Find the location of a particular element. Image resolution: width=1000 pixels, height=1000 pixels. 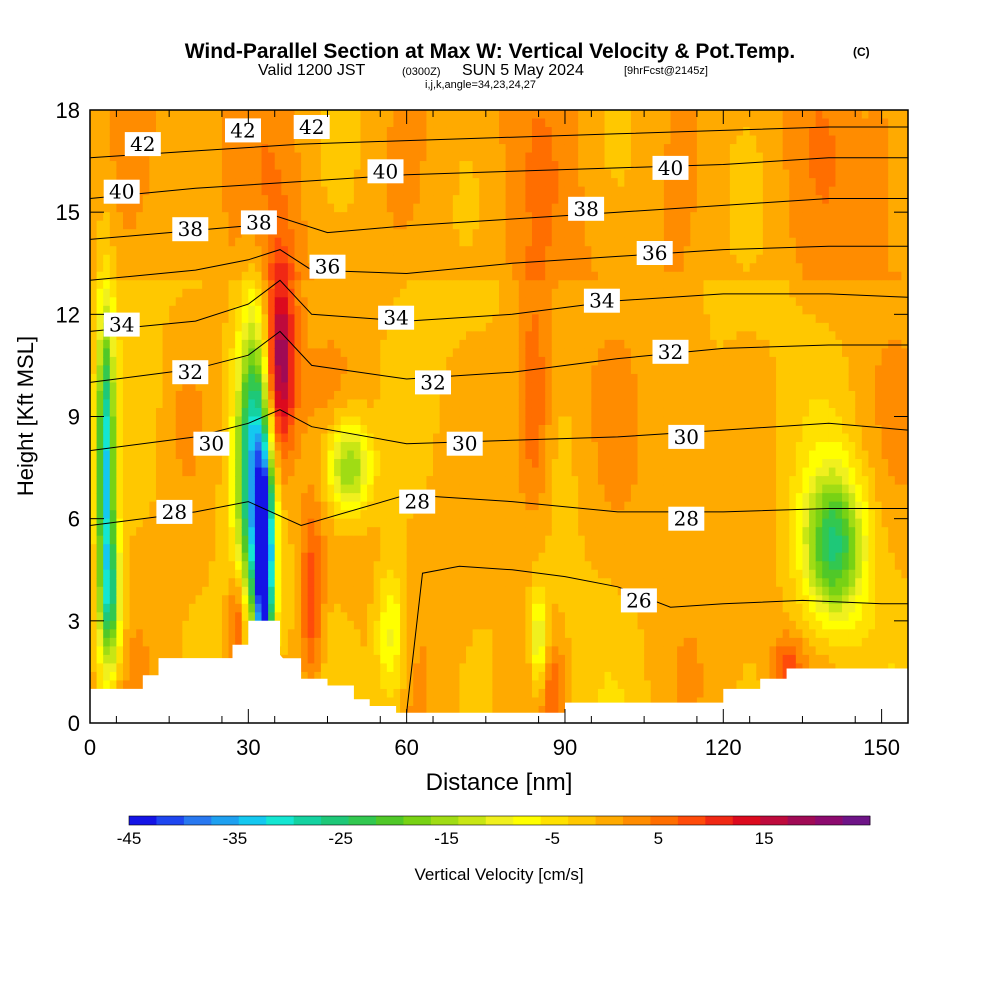

colorbar-tick-label: -5 is located at coordinates (552, 838).